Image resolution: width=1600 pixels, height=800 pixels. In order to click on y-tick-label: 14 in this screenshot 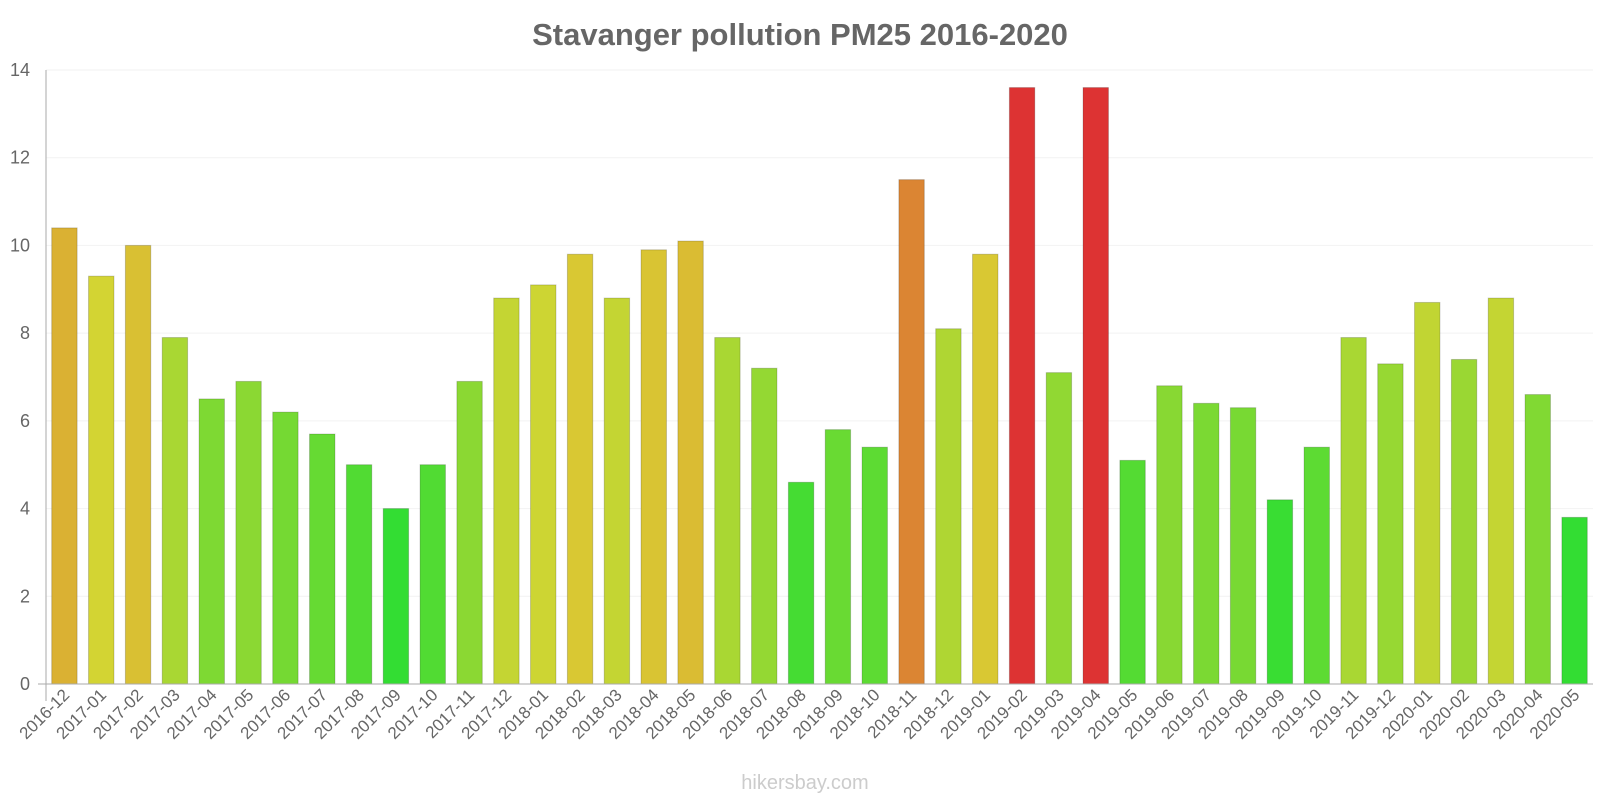, I will do `click(20, 70)`.